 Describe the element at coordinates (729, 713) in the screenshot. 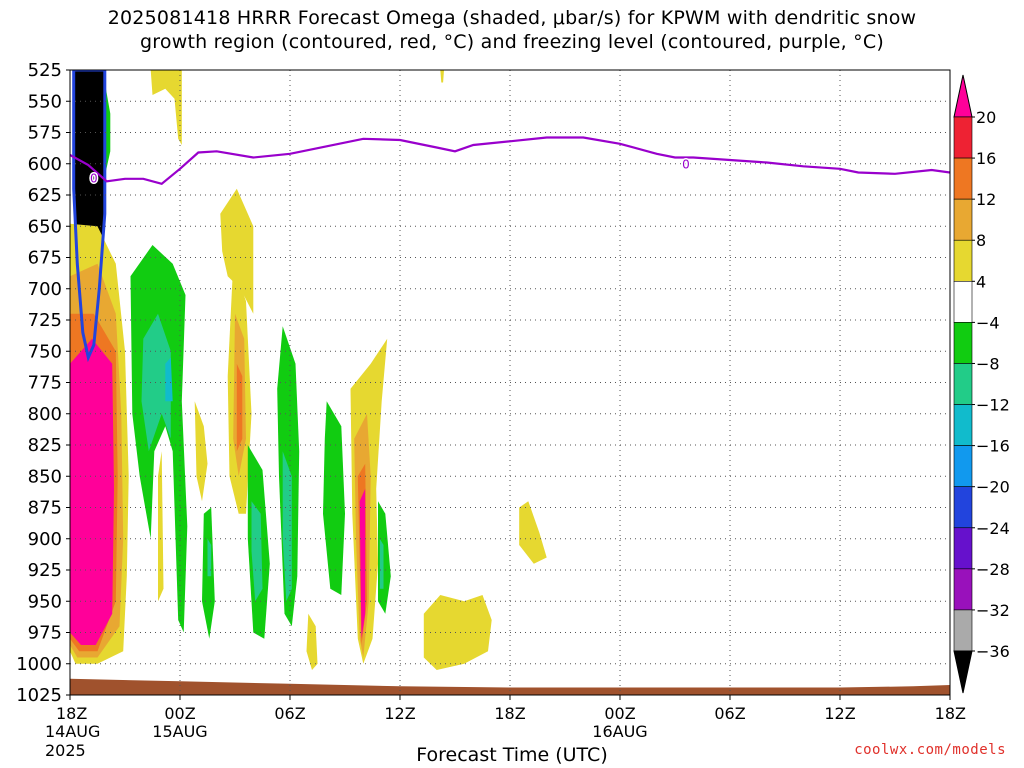

I see `x-tick-label-6: 06Z` at that location.